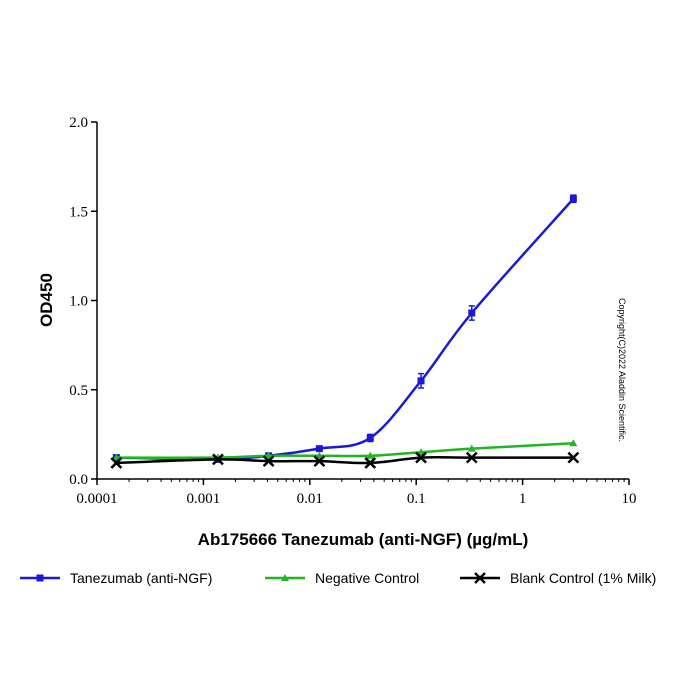 This screenshot has height=700, width=700. Describe the element at coordinates (523, 499) in the screenshot. I see `x-tick-label: 1` at that location.